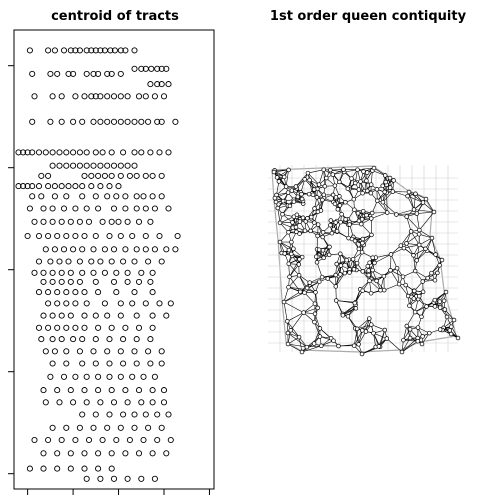 This screenshot has height=504, width=504. I want to click on left-chart-title: centroid of tracts, so click(115, 16).